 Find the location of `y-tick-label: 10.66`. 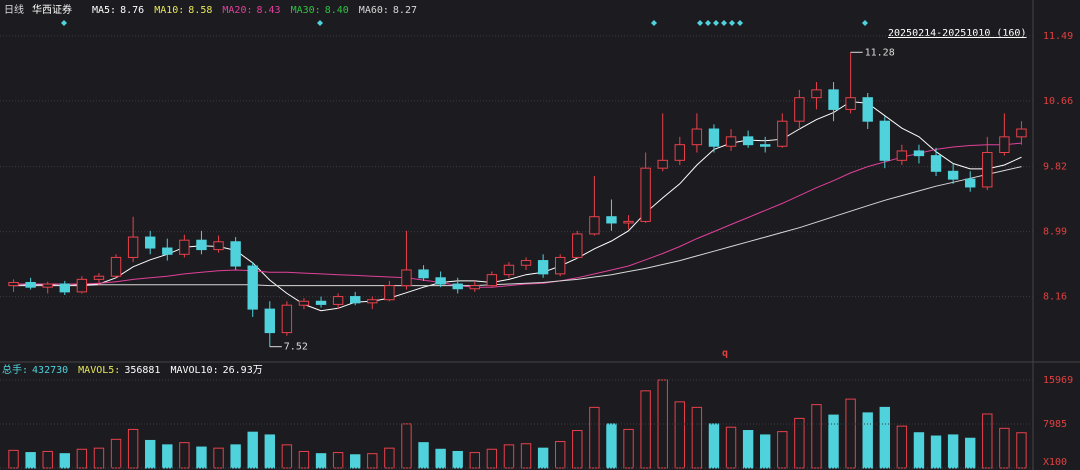

y-tick-label: 10.66 is located at coordinates (1058, 101).